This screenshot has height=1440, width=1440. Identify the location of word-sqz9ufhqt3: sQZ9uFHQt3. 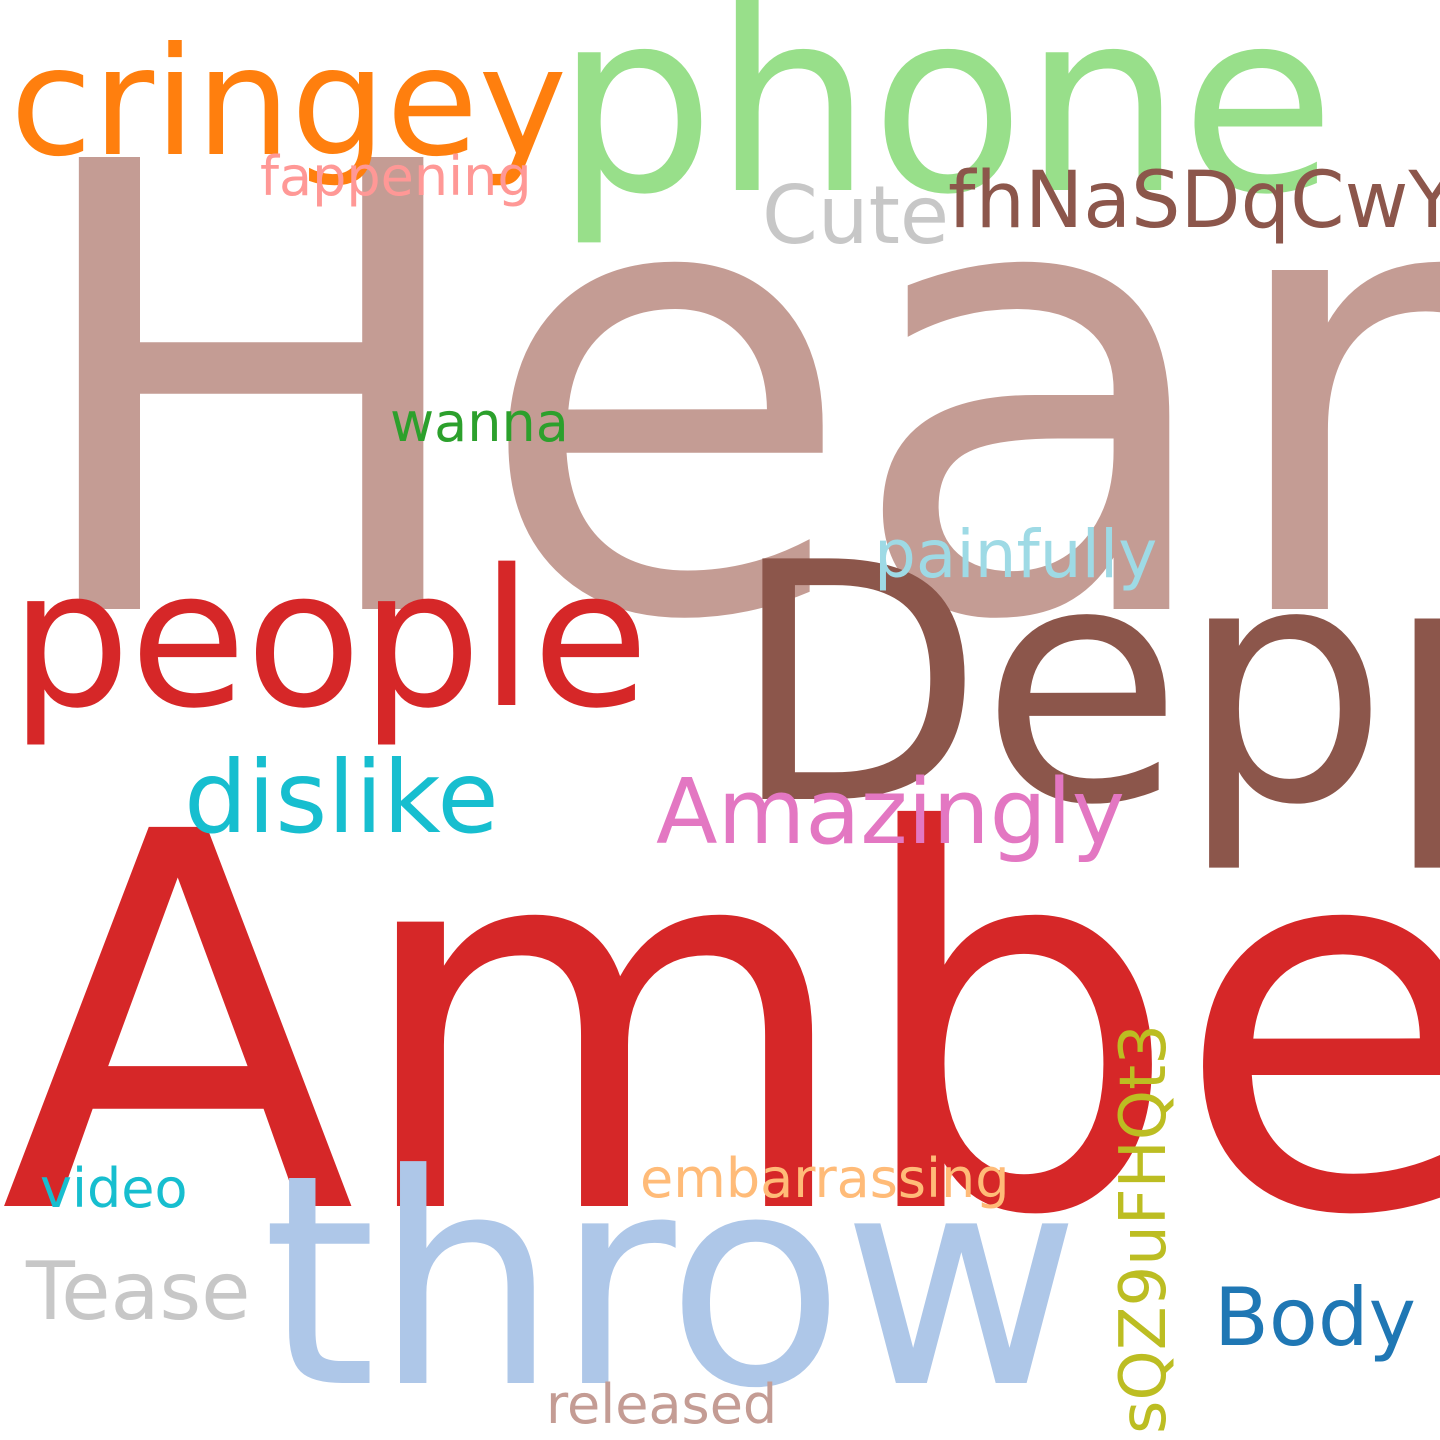
(1144, 1229).